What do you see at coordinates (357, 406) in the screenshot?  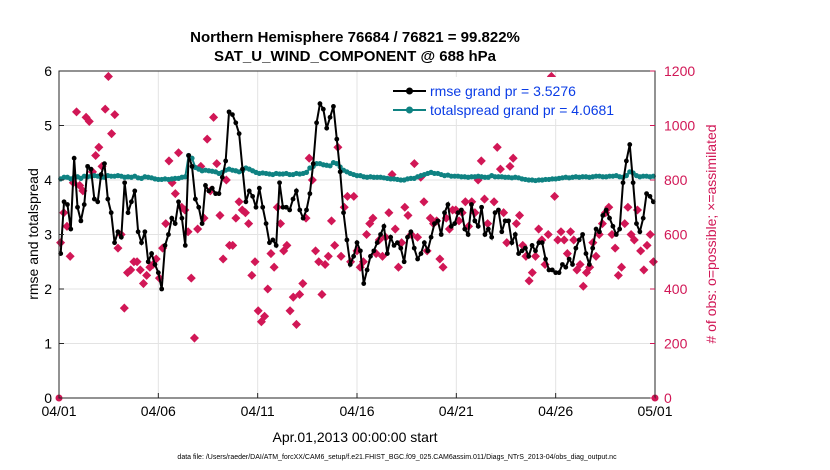 I see `x-axis: 04/01 04/06 04/11 04/16 04/21 04/26 05/01` at bounding box center [357, 406].